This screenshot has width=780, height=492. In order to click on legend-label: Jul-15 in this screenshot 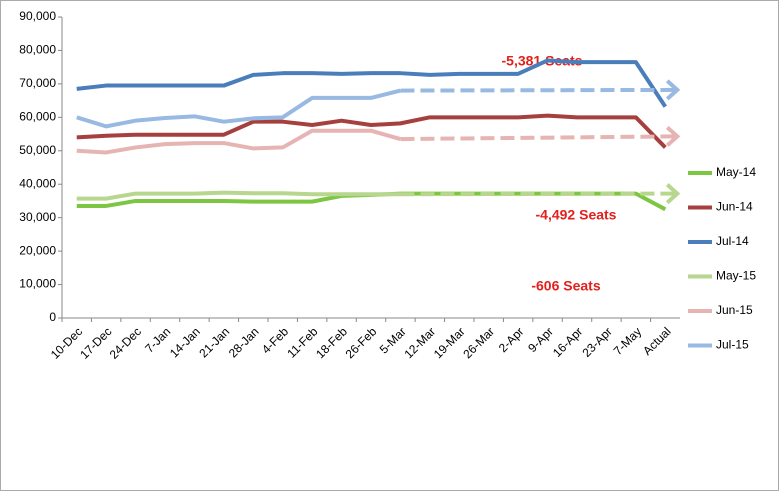, I will do `click(732, 345)`.